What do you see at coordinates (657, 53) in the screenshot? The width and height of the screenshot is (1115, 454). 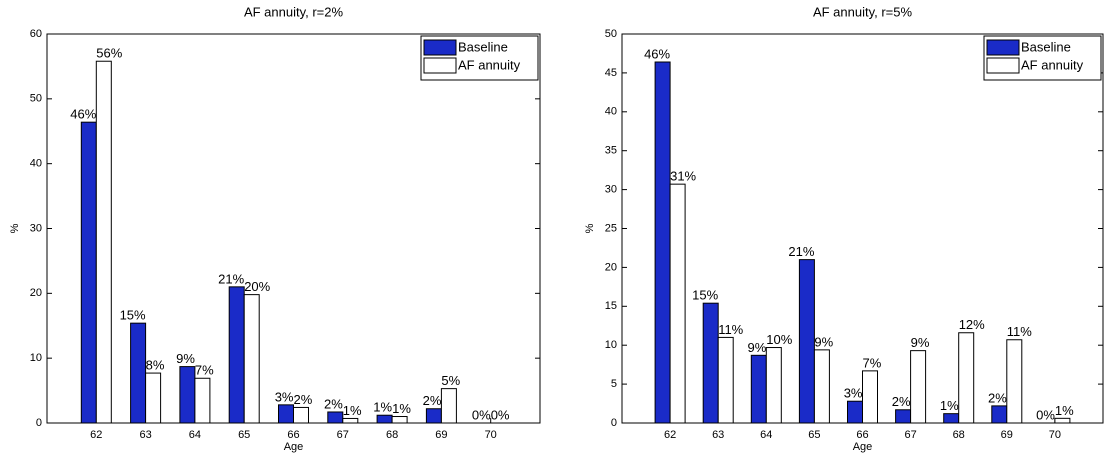 I see `data-label: 46%` at bounding box center [657, 53].